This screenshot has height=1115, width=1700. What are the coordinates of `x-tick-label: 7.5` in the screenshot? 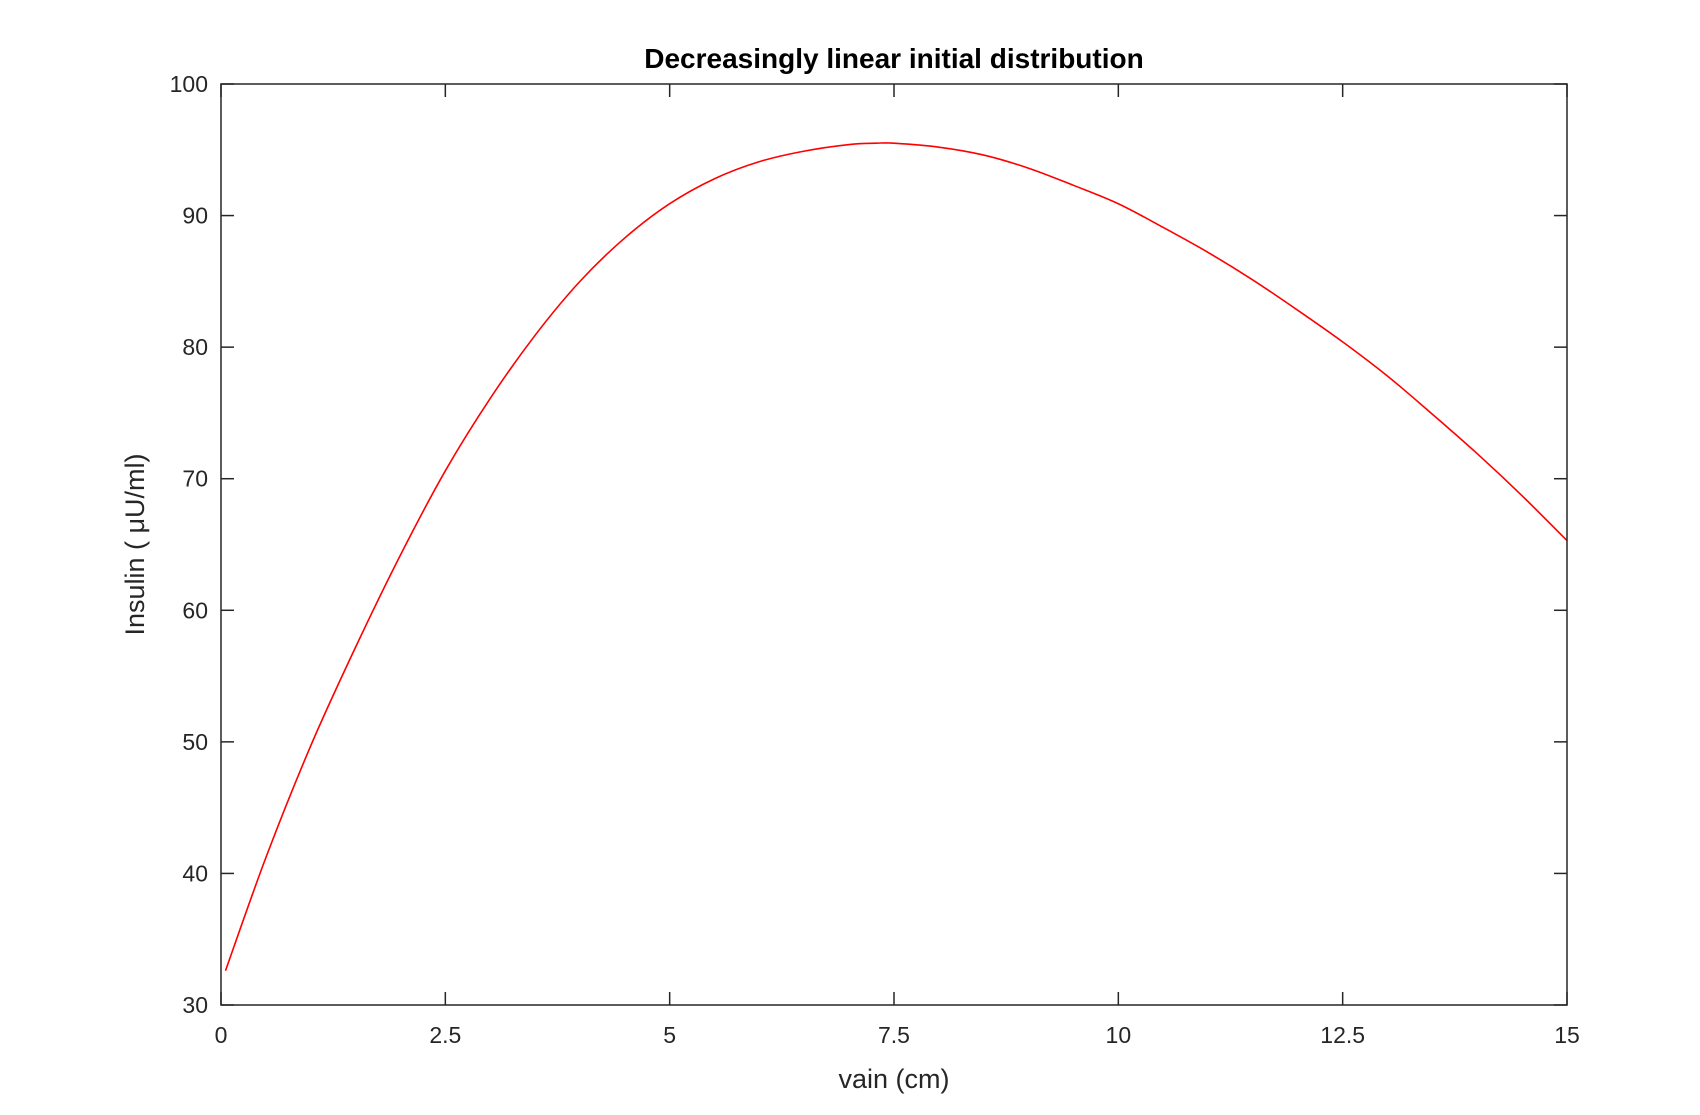 It's located at (894, 1035).